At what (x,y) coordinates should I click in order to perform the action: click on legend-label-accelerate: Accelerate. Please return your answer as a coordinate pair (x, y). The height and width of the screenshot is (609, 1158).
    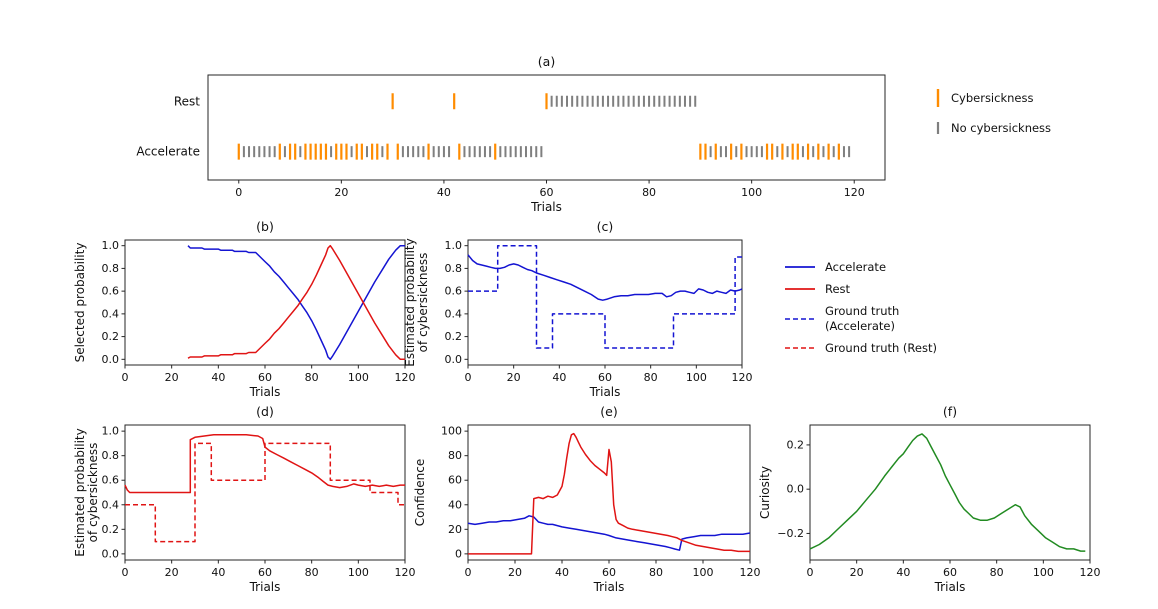
    Looking at the image, I should click on (856, 267).